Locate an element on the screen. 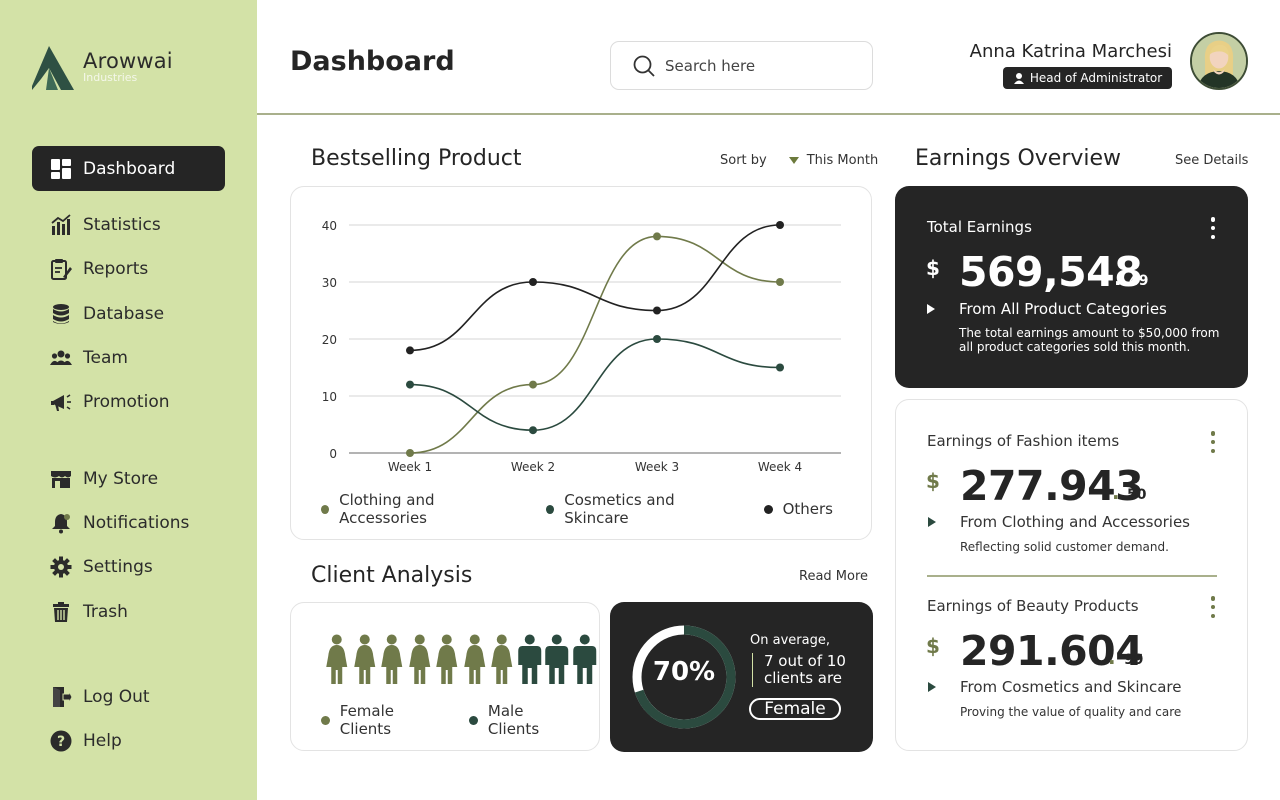 The image size is (1280, 800). team-icon is located at coordinates (61, 358).